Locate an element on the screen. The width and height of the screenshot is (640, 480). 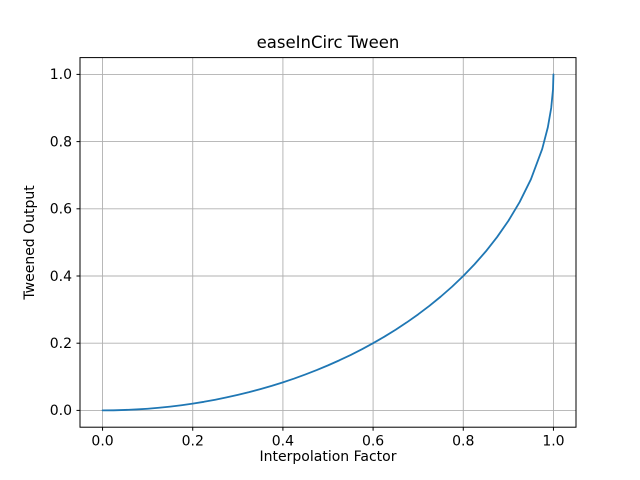
x-tick-label: 0.4 is located at coordinates (283, 442).